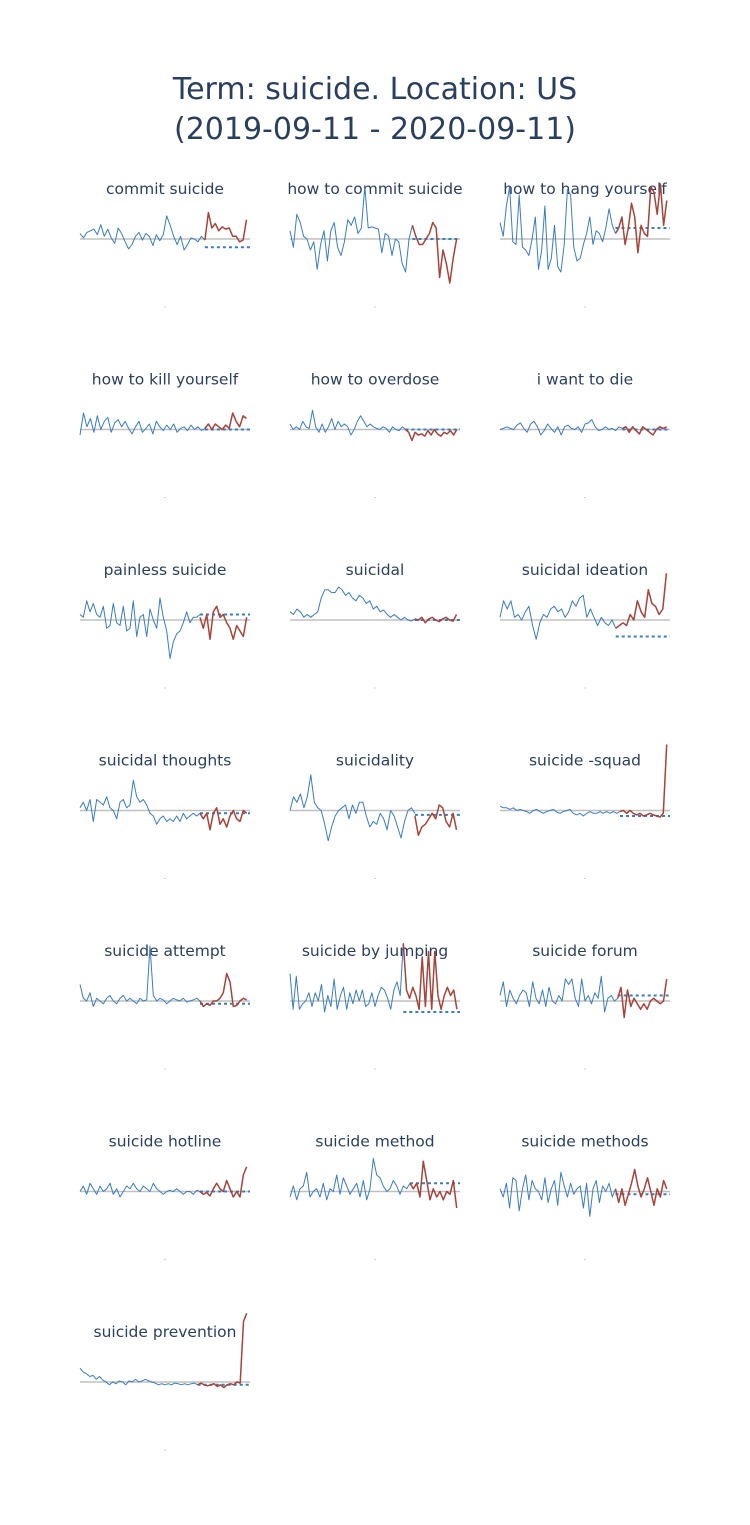 The width and height of the screenshot is (750, 1525). Describe the element at coordinates (165, 761) in the screenshot. I see `panel-title: suicidal thoughts` at that location.